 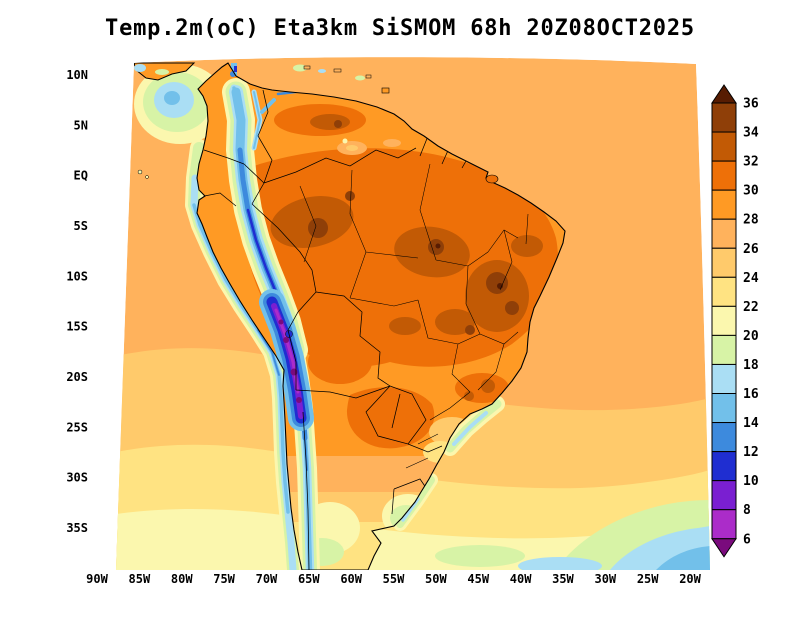 I want to click on bolivia-lowland-hot, so click(x=340, y=362).